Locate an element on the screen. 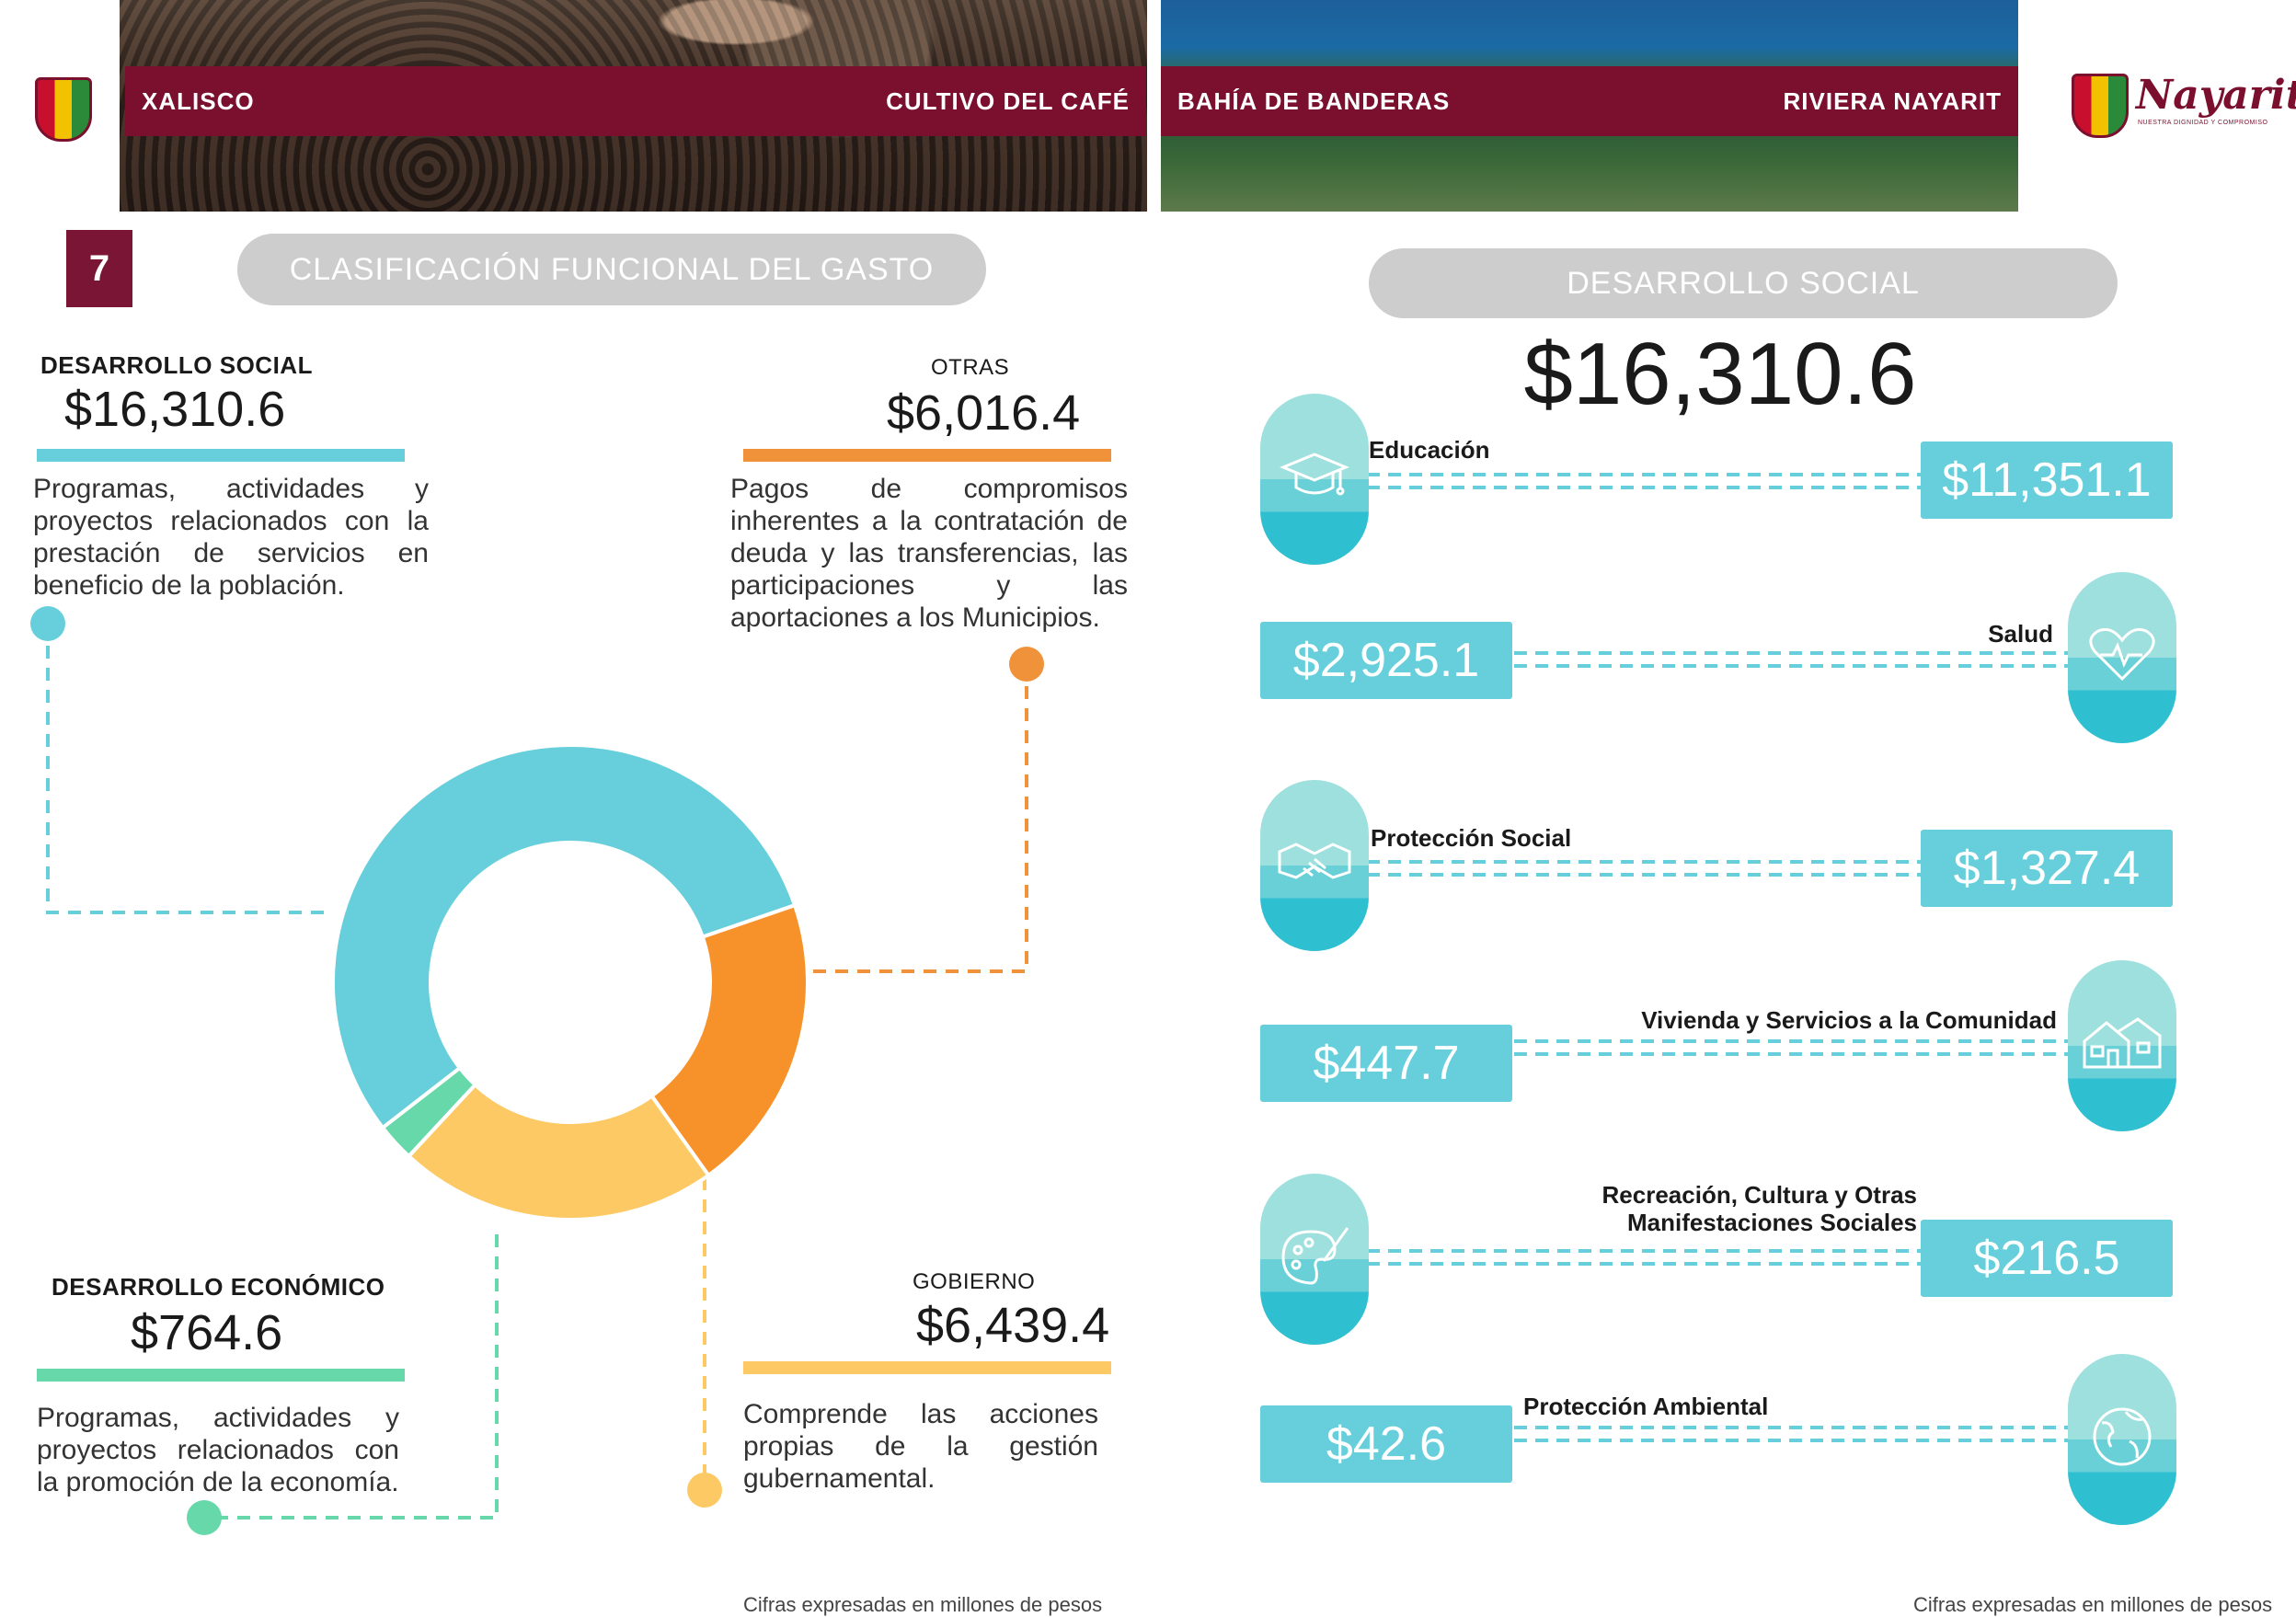 The height and width of the screenshot is (1617, 2296). social-total-amount: $16,310.6 is located at coordinates (1720, 374).